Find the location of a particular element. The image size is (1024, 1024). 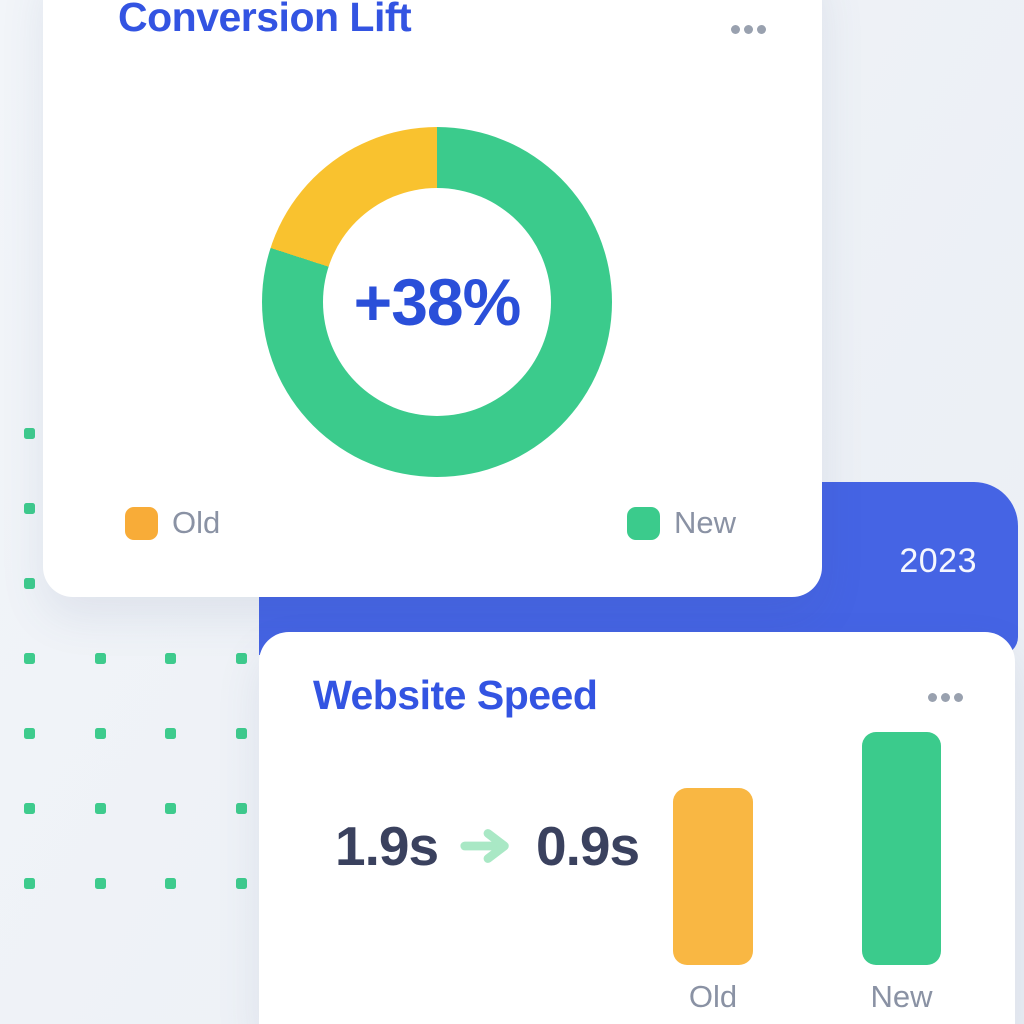

legend-label-new: New is located at coordinates (705, 522).